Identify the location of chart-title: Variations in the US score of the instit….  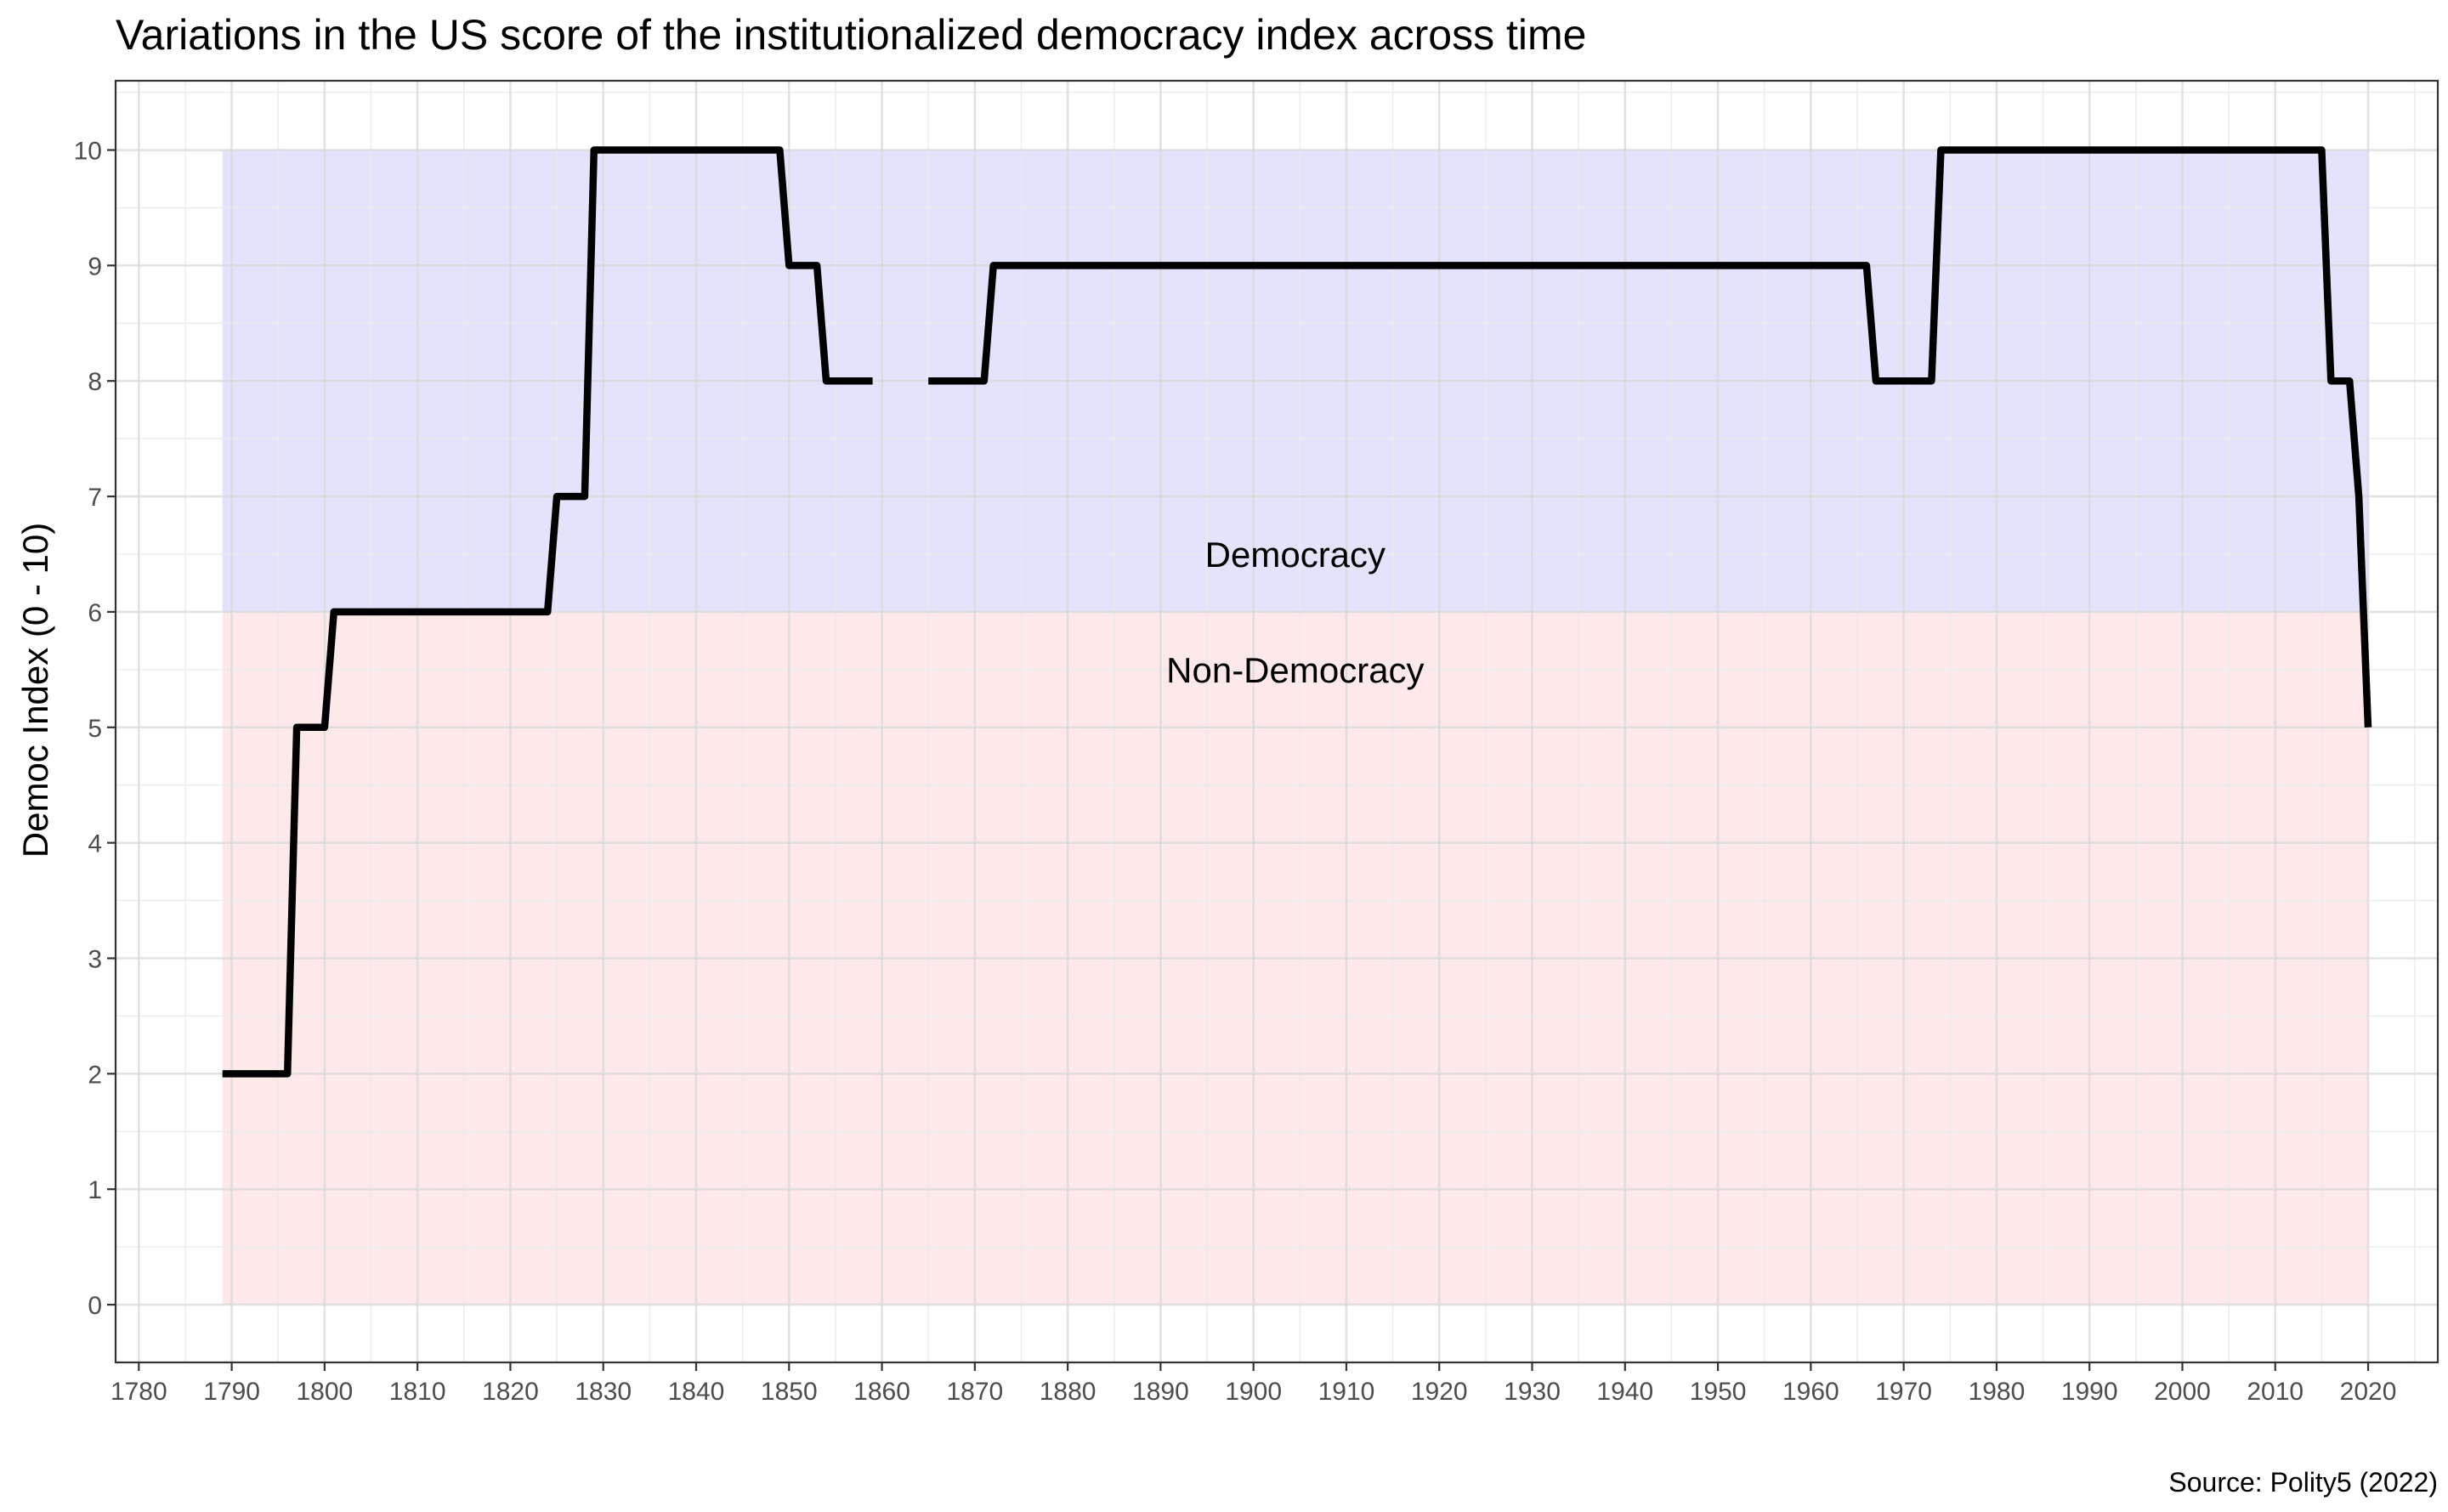
(851, 35).